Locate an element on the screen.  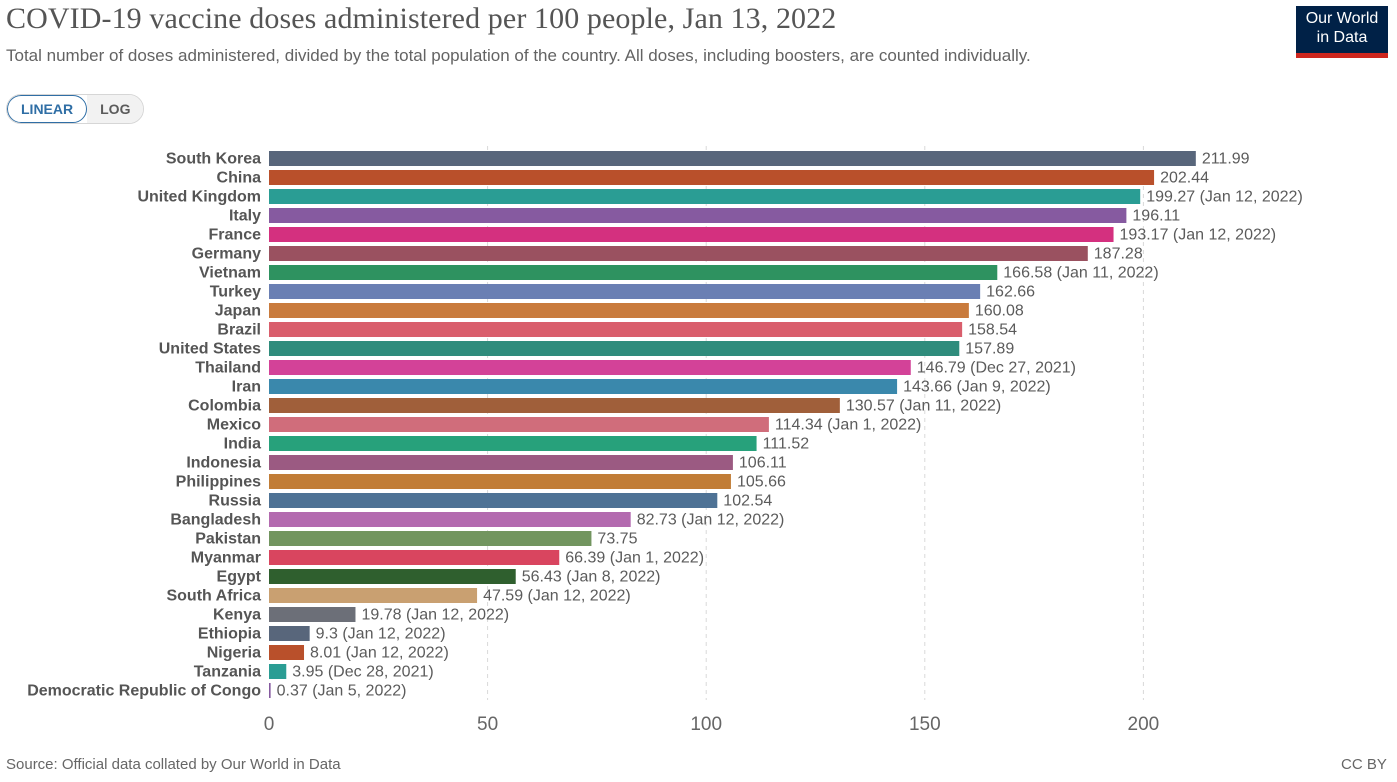
x-tick-label: 100 is located at coordinates (706, 724).